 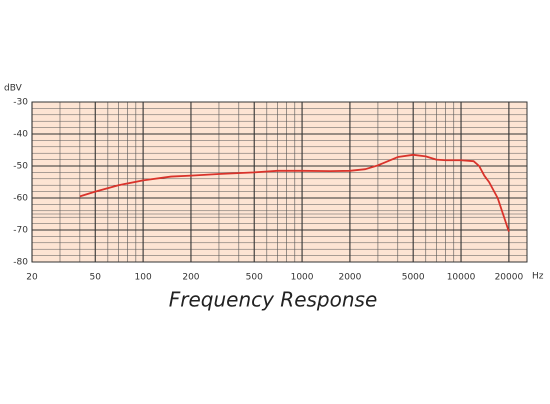 What do you see at coordinates (20, 135) in the screenshot?
I see `y-tick-label: -40` at bounding box center [20, 135].